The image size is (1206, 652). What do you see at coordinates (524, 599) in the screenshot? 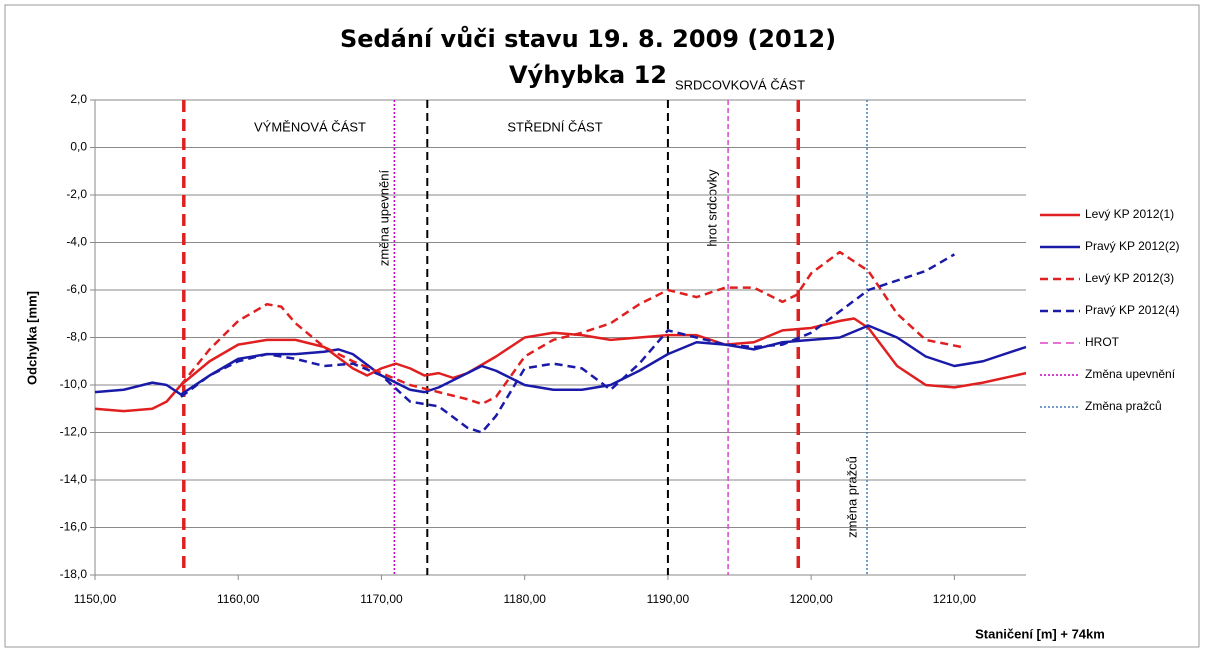
I see `x-tick-label: 1180,00` at bounding box center [524, 599].